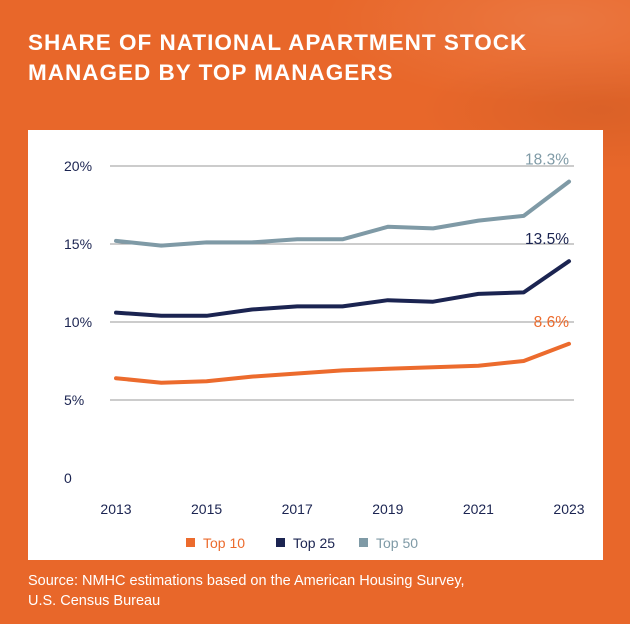  I want to click on x-tick-label: 2019, so click(387, 509).